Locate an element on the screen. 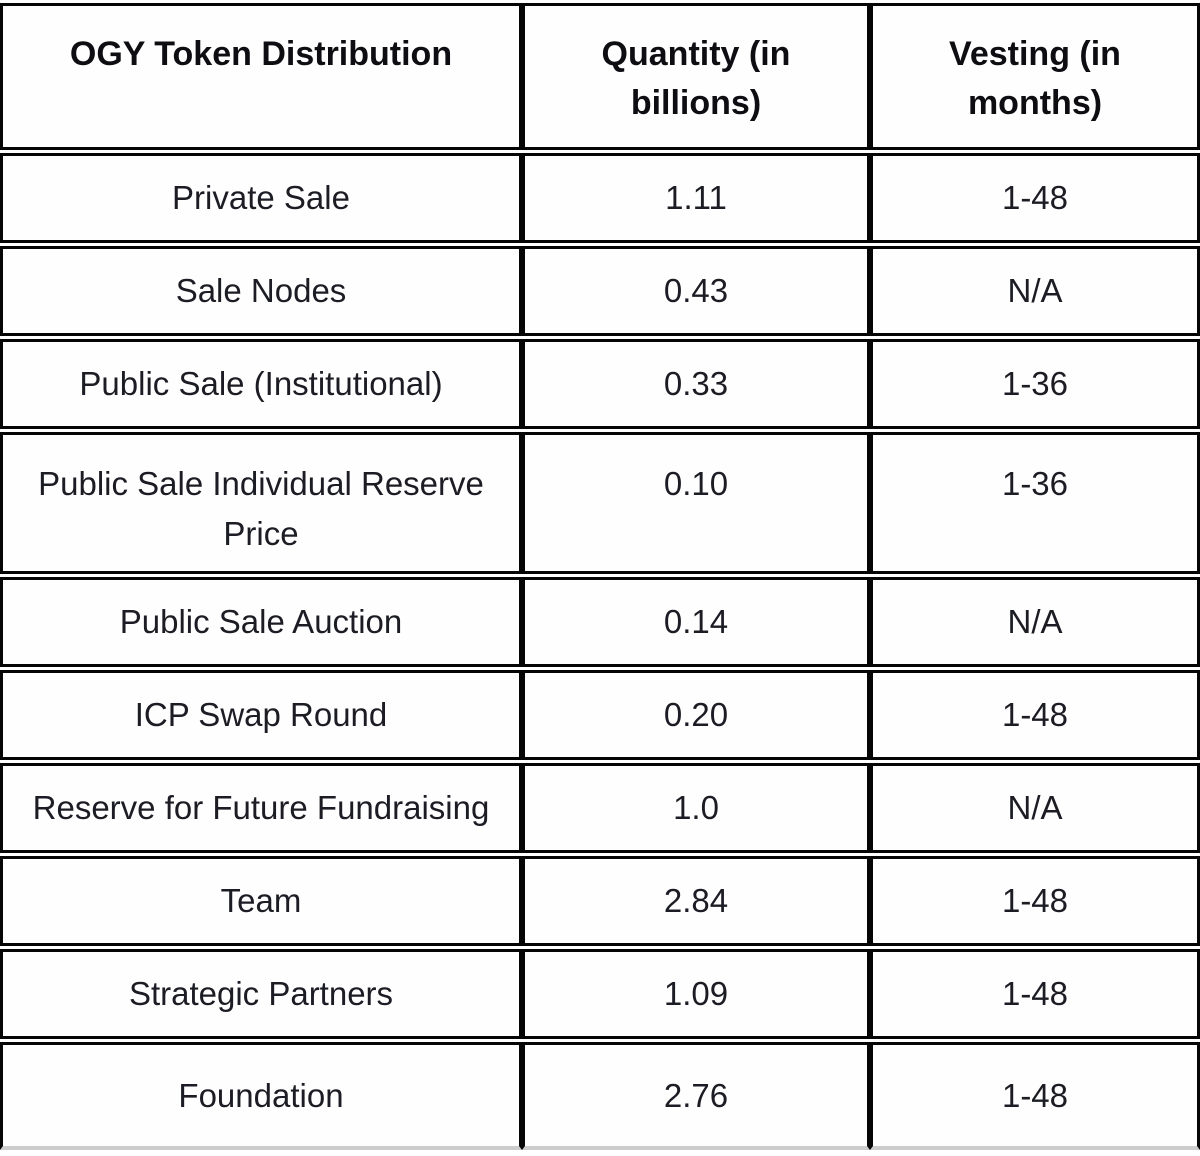  row-category-cell: Sale Nodes is located at coordinates (261, 291).